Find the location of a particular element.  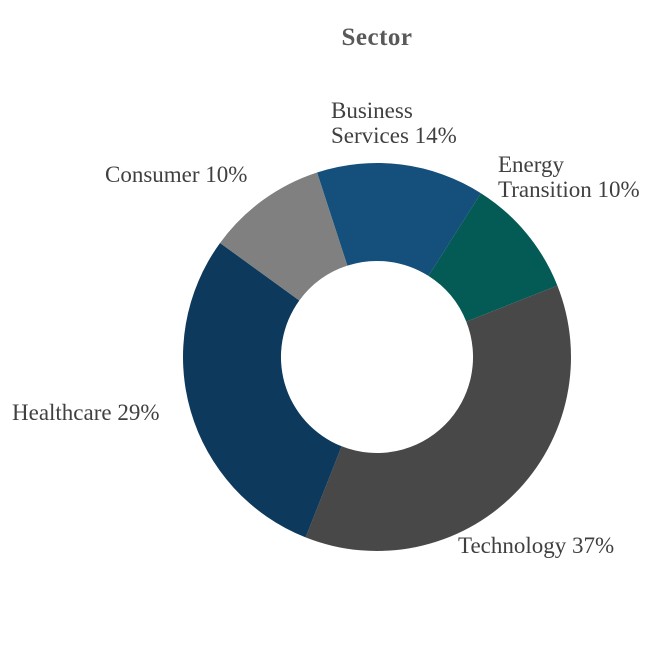

label-healthcare: Healthcare 29% is located at coordinates (86, 412).